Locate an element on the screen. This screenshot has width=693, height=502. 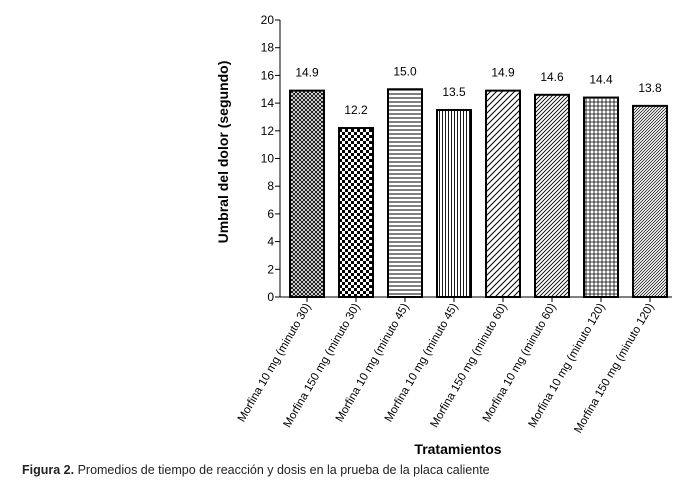
x-axis-title: Tratamientos is located at coordinates (457, 449).